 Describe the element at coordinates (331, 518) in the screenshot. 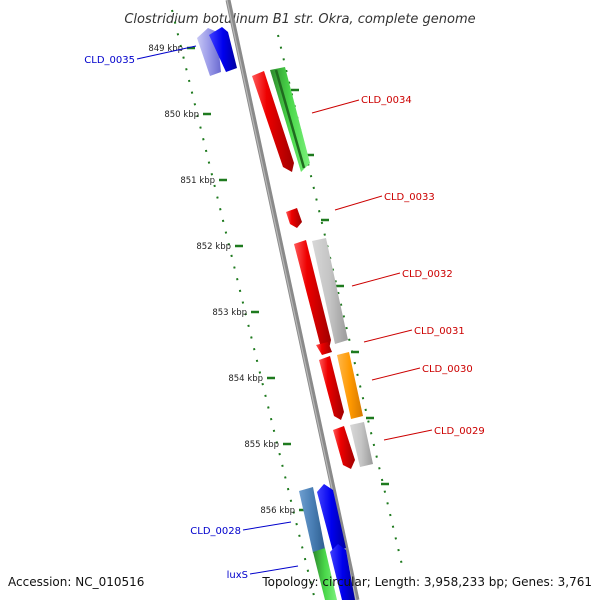

I see `gene-cld-0028-blue` at that location.